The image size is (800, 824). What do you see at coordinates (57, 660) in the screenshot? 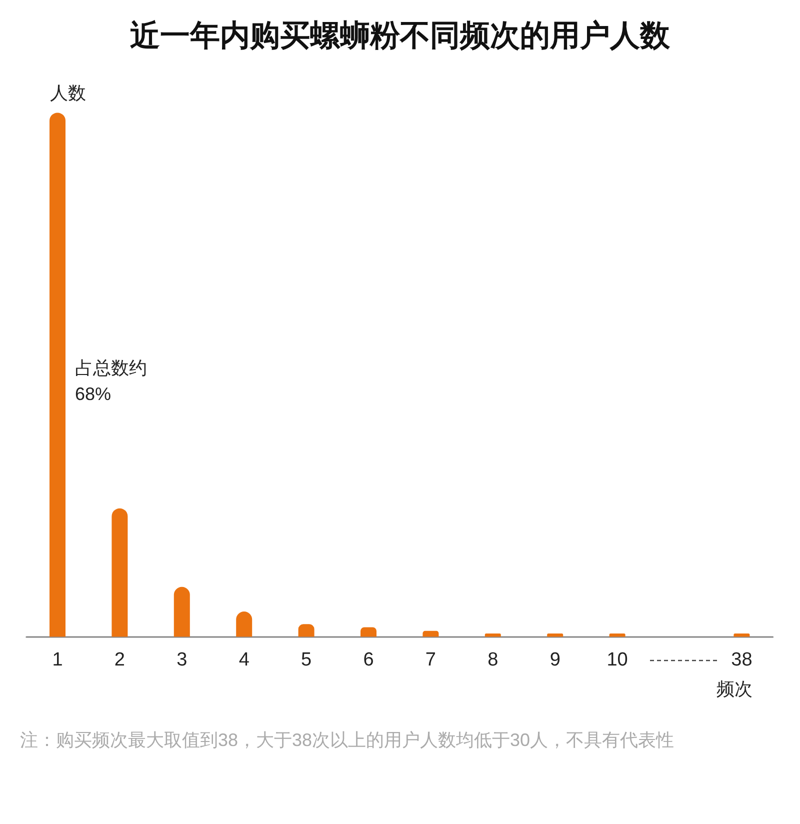
I see `x-tick-label: 1` at bounding box center [57, 660].